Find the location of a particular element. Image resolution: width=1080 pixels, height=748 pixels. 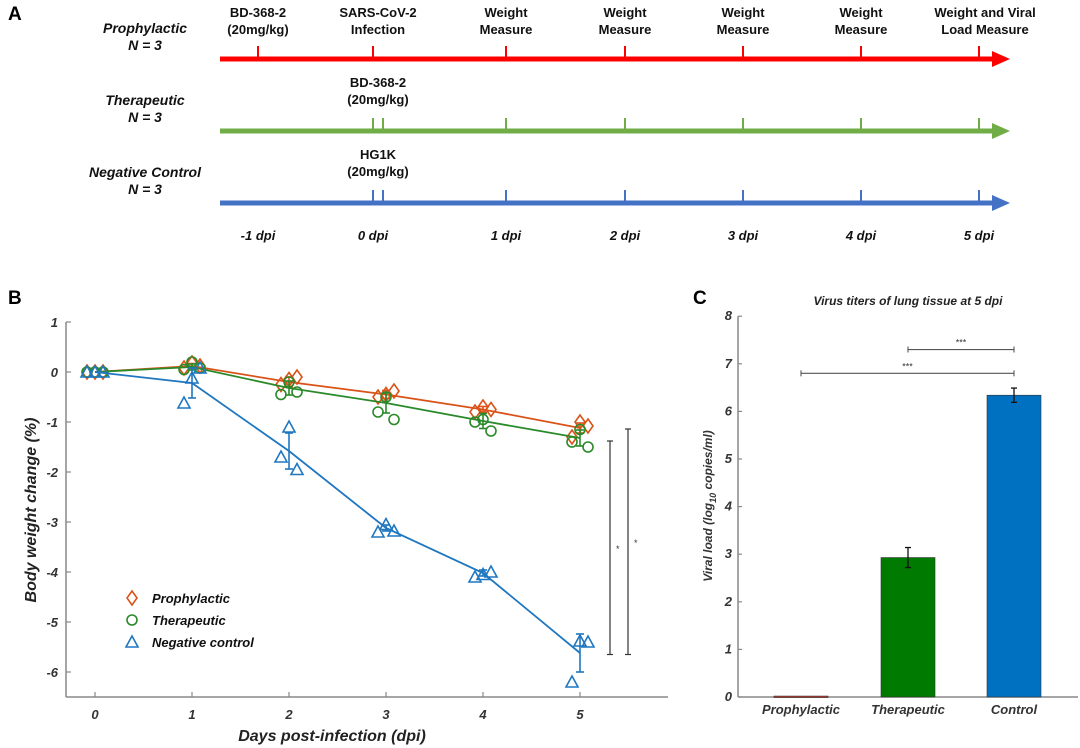

timeline-arrow-icon is located at coordinates (1001, 203).